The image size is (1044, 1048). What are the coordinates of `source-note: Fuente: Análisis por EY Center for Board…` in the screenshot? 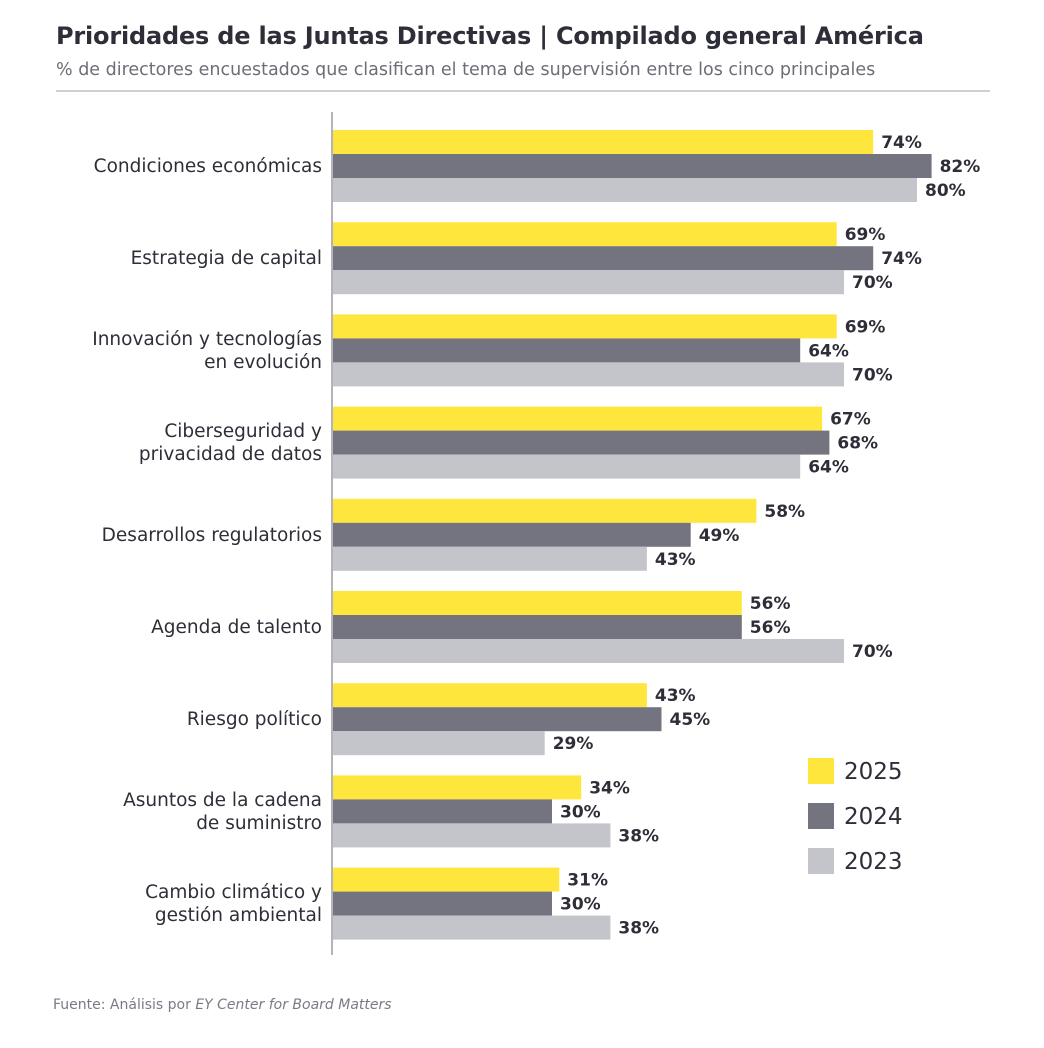 It's located at (222, 1005).